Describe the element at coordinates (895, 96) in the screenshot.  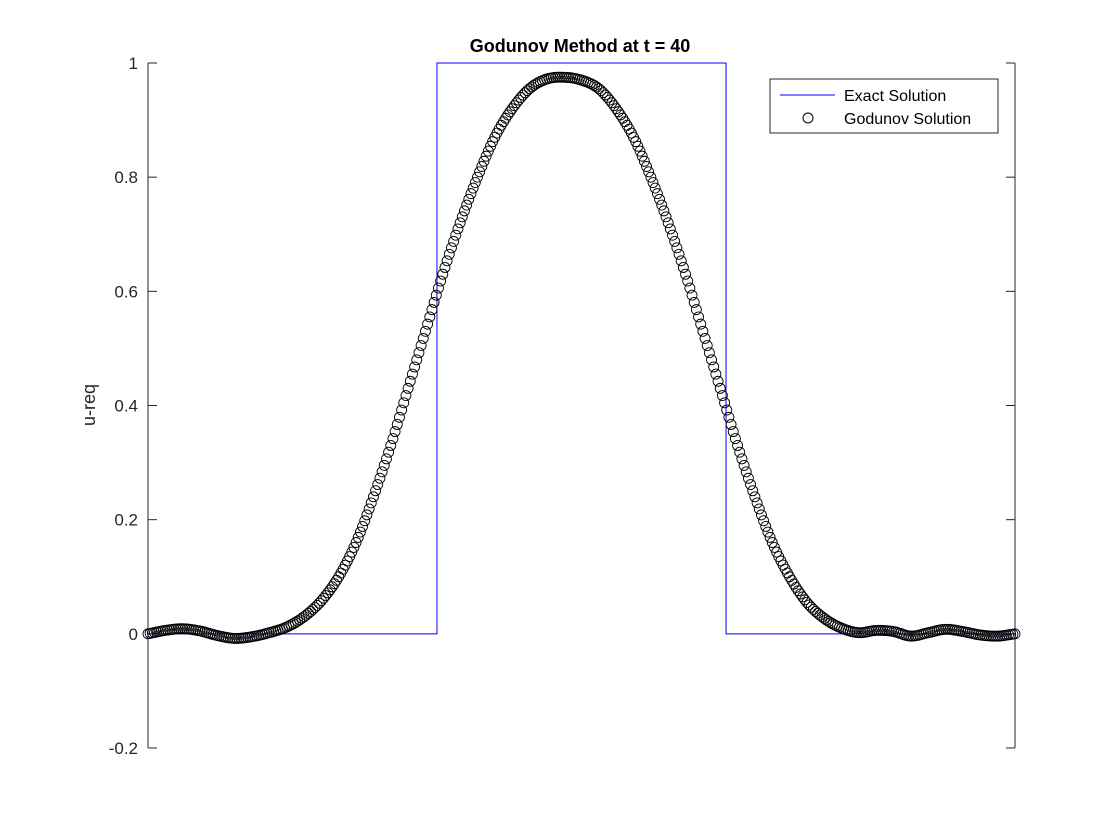
I see `legend-exact-label: Exact Solution` at that location.